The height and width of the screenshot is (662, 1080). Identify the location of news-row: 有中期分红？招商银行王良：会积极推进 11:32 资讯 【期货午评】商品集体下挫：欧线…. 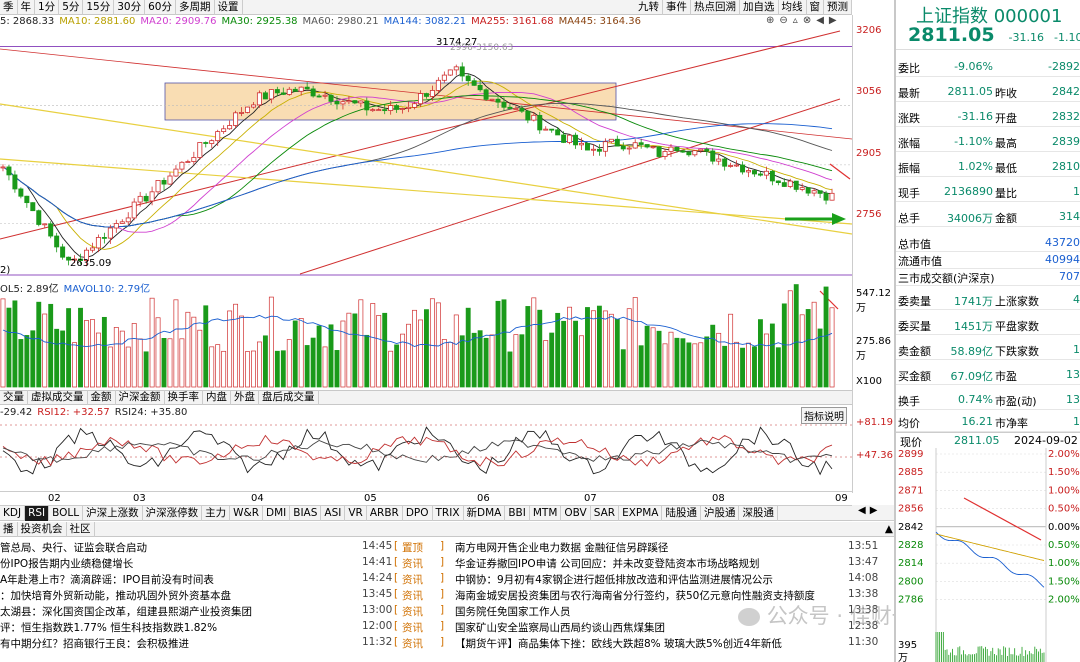
(440, 643).